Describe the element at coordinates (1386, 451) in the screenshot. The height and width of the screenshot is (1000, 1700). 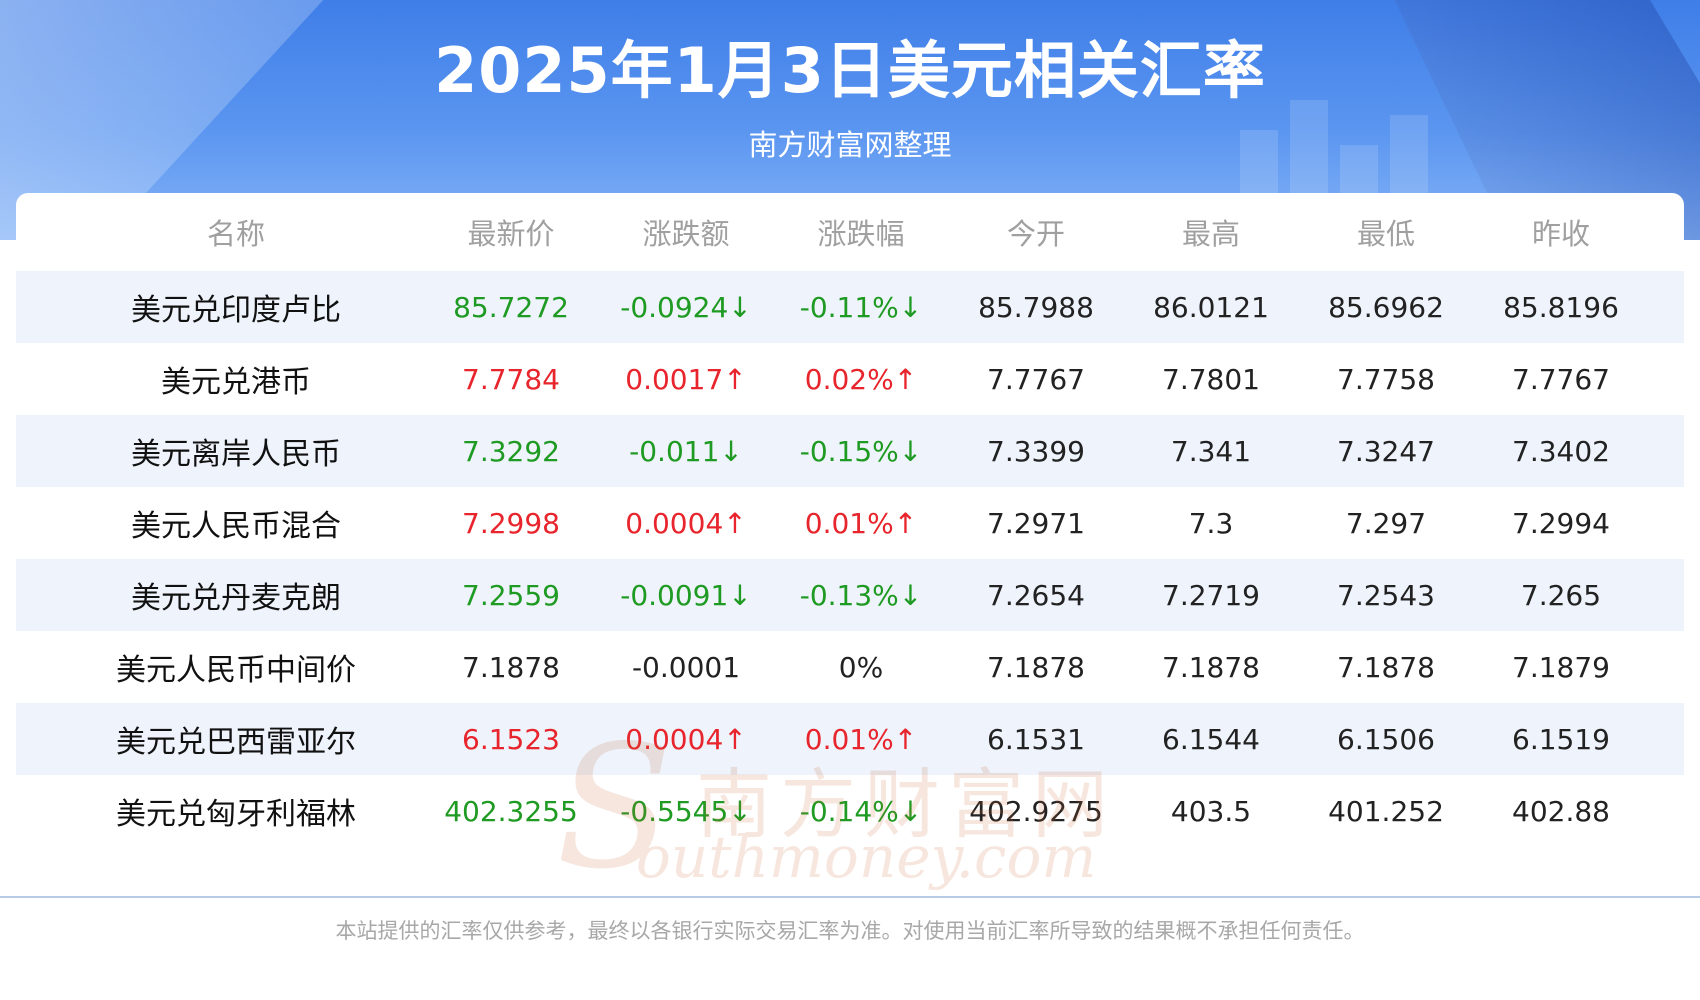
I see `cell-low: 7.3247` at that location.